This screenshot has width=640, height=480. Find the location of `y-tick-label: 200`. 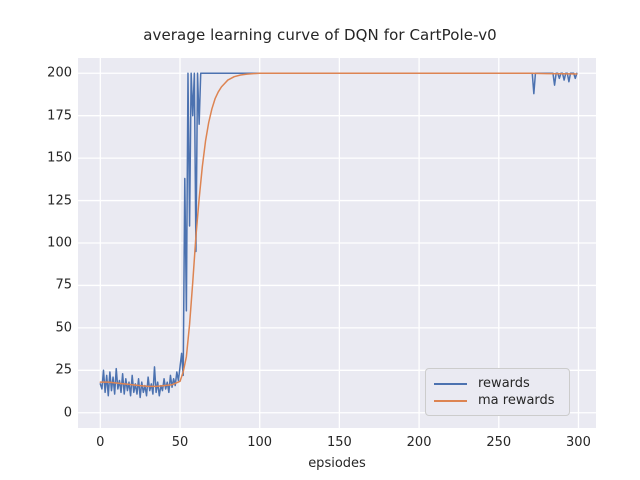

y-tick-label: 200 is located at coordinates (59, 73).